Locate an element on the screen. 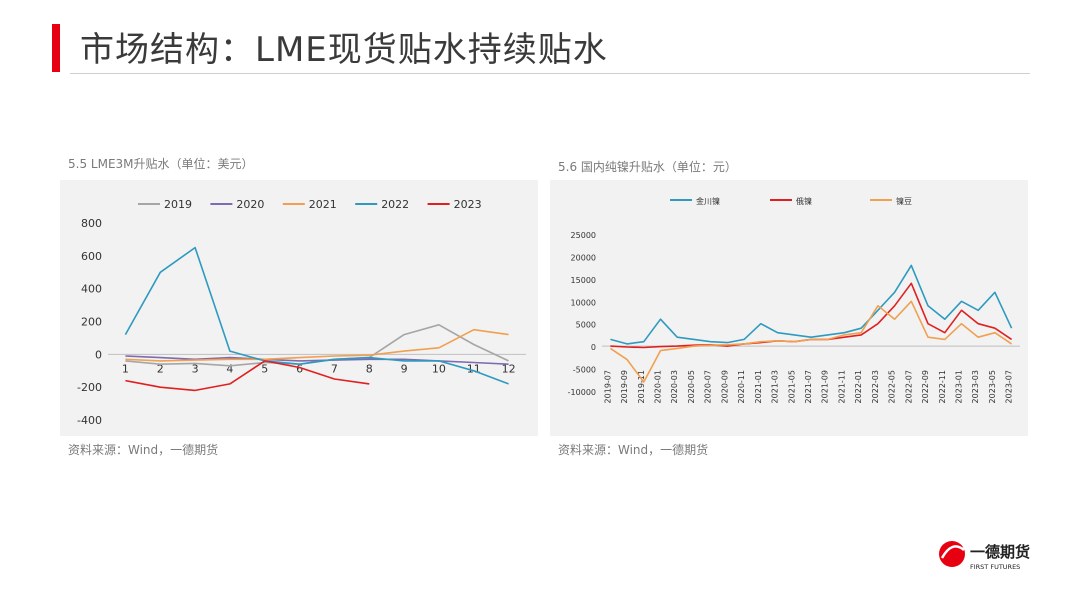 This screenshot has width=1080, height=608. legend-label-2022: 2022 is located at coordinates (395, 204).